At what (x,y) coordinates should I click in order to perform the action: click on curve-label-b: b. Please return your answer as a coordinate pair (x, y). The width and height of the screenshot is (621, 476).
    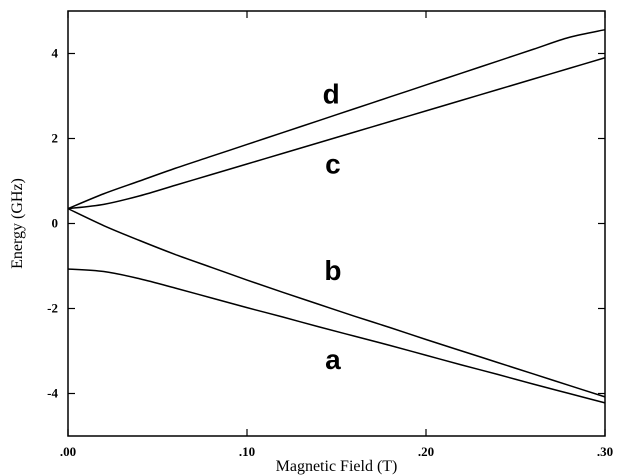
    Looking at the image, I should click on (332, 270).